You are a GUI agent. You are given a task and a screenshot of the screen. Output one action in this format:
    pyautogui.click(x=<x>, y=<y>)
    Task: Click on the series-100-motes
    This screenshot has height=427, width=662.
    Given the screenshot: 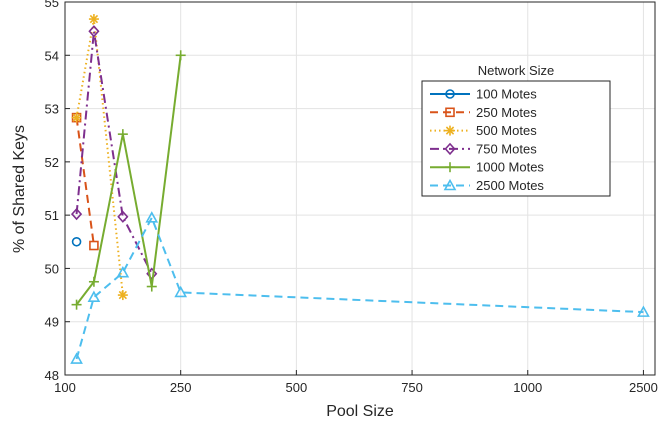 What is the action you would take?
    pyautogui.click(x=76, y=241)
    